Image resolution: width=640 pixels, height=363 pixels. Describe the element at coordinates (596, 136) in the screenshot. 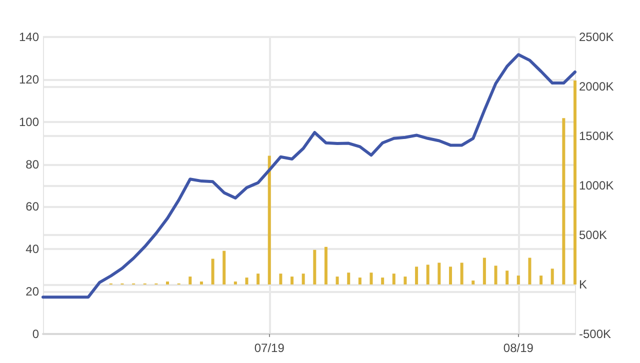

I see `y2-tick-label: 1500K` at that location.